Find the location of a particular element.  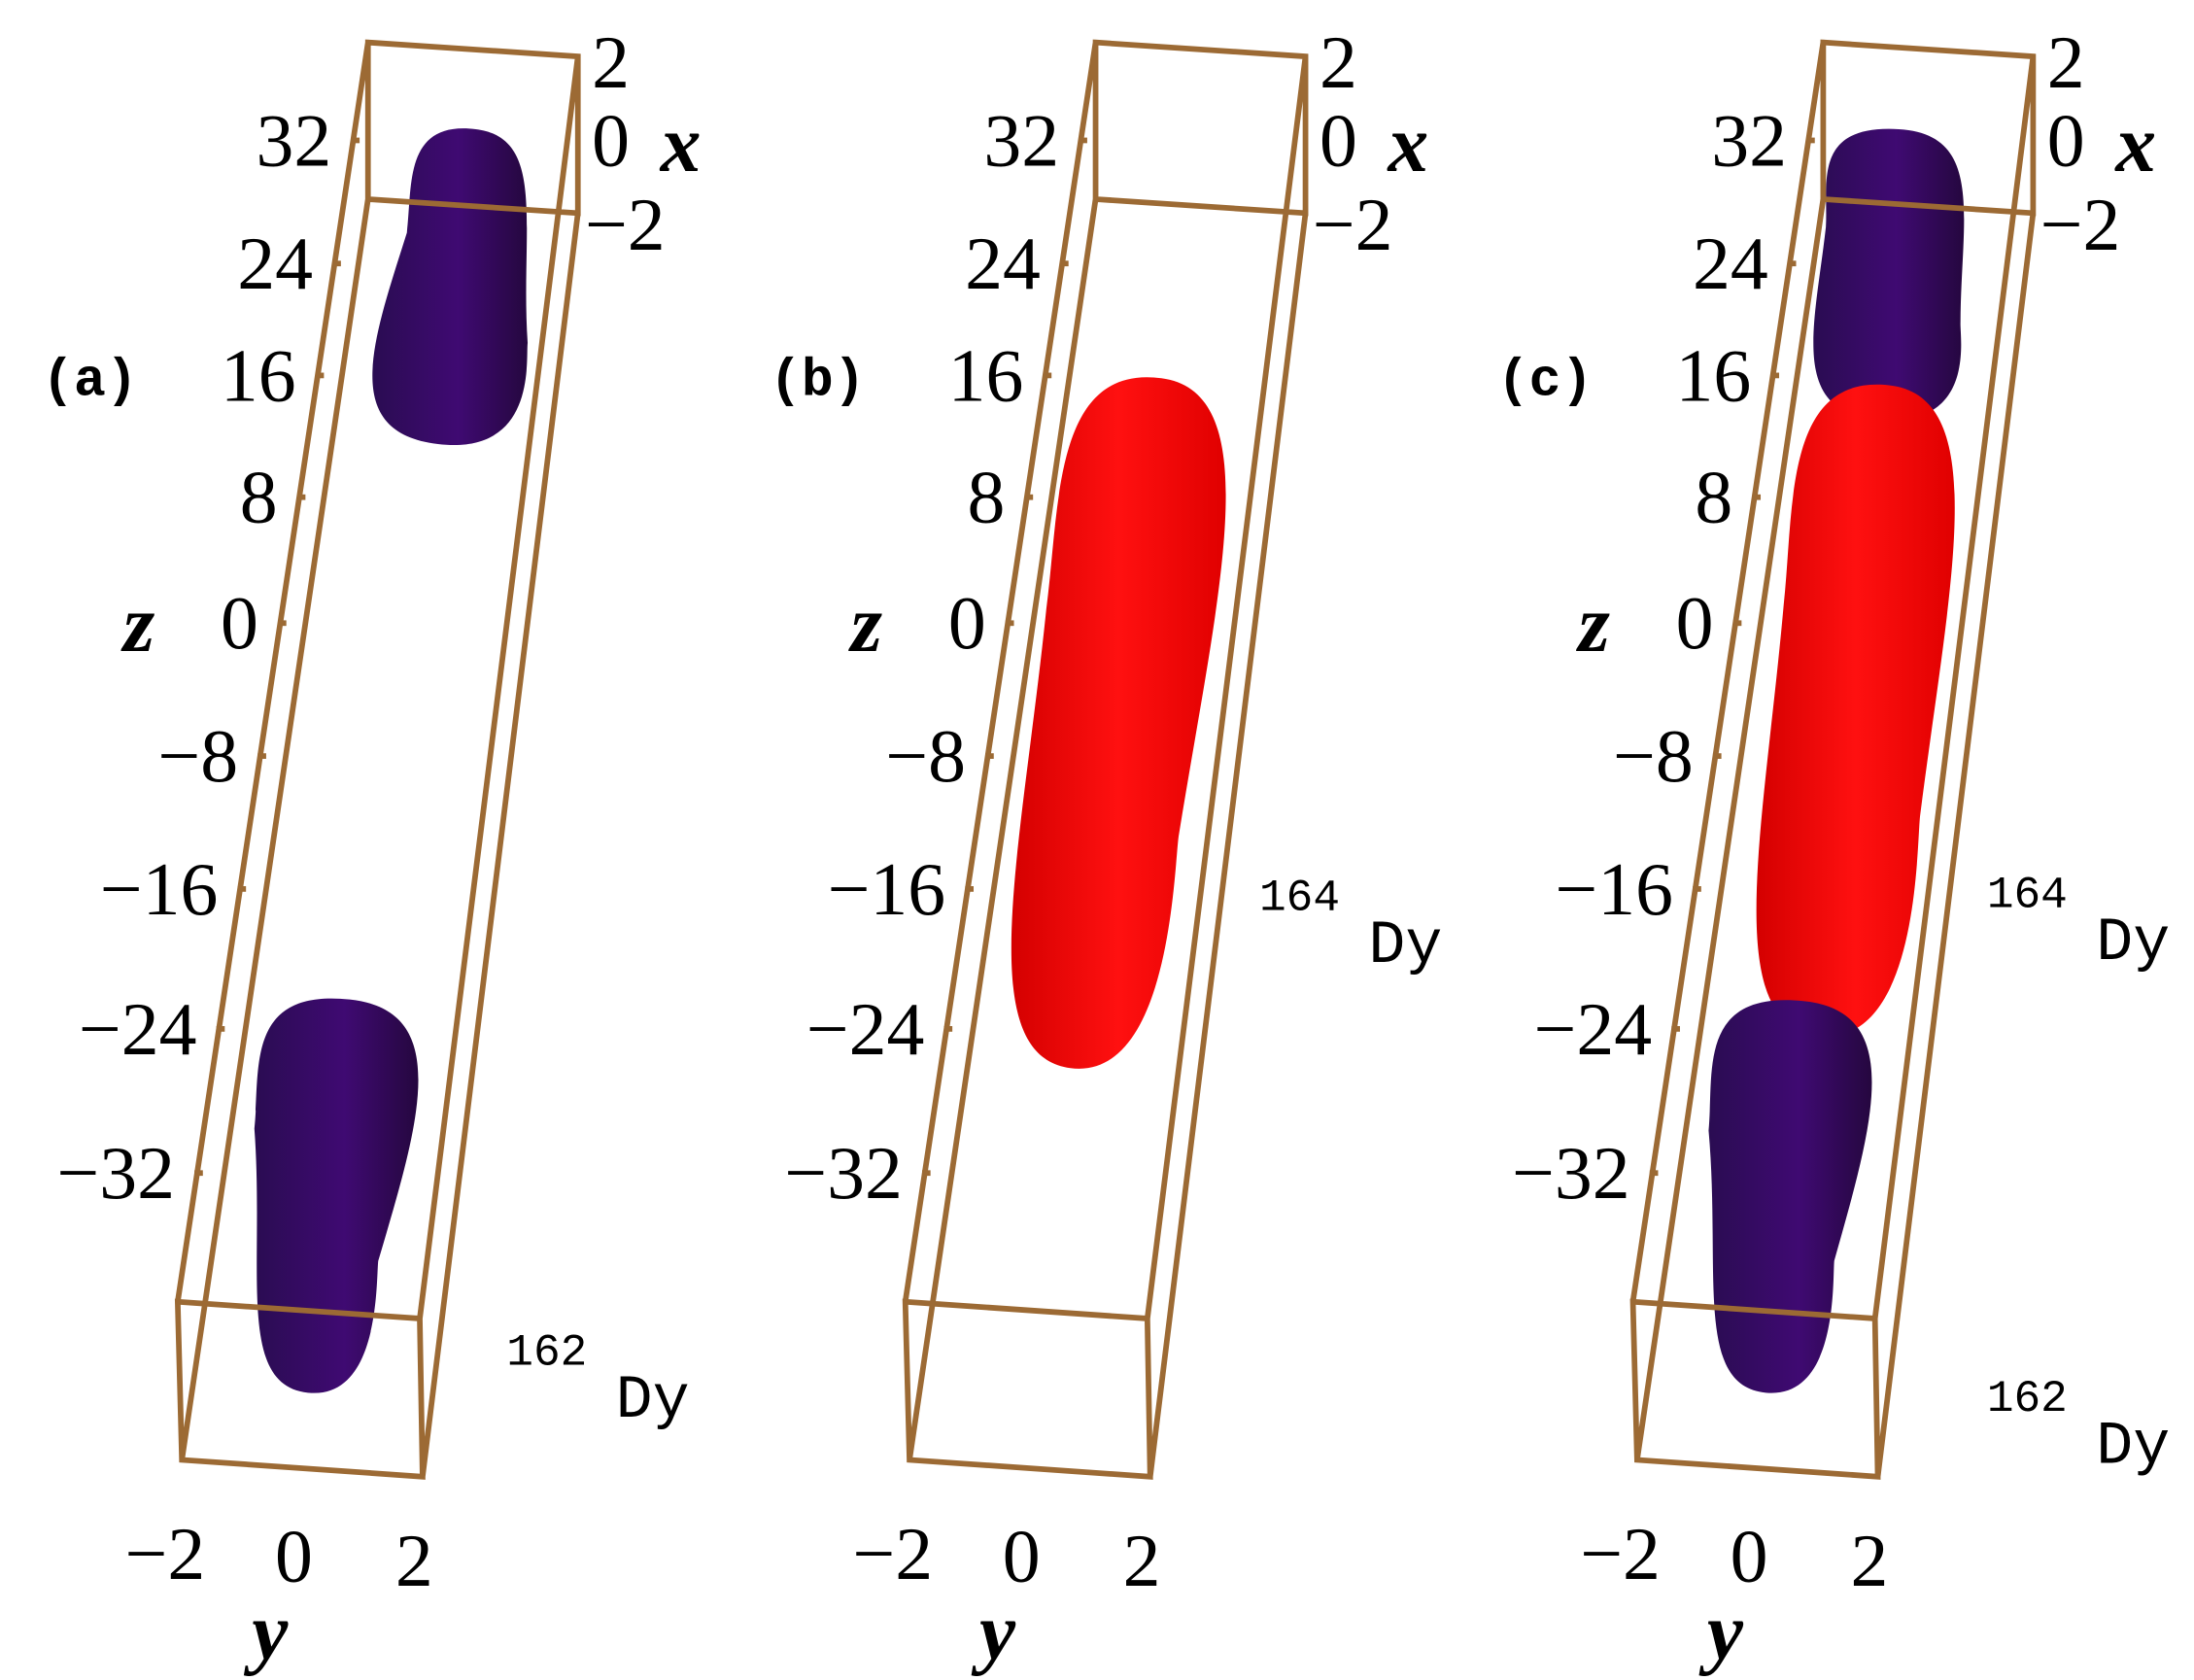

panel-label: (b) is located at coordinates (818, 382).